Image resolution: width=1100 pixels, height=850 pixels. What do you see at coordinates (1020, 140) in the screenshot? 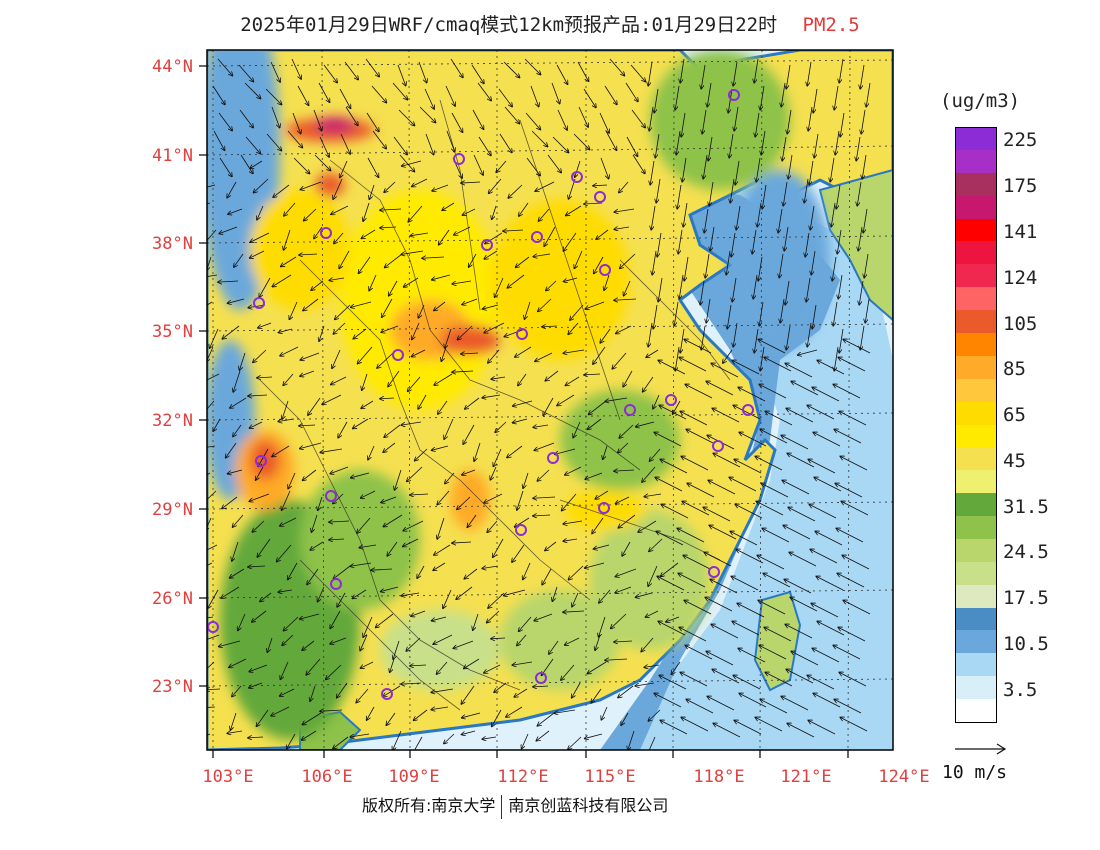
I see `legend-label: 225` at bounding box center [1020, 140].